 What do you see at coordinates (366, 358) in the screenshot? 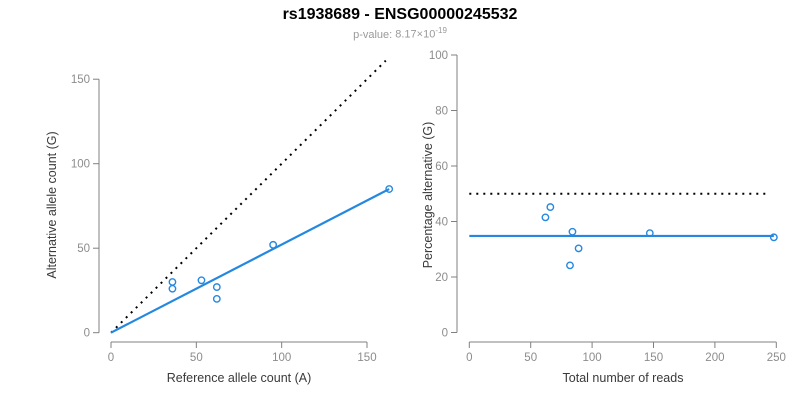
I see `left-x-tick-label: 150` at bounding box center [366, 358].